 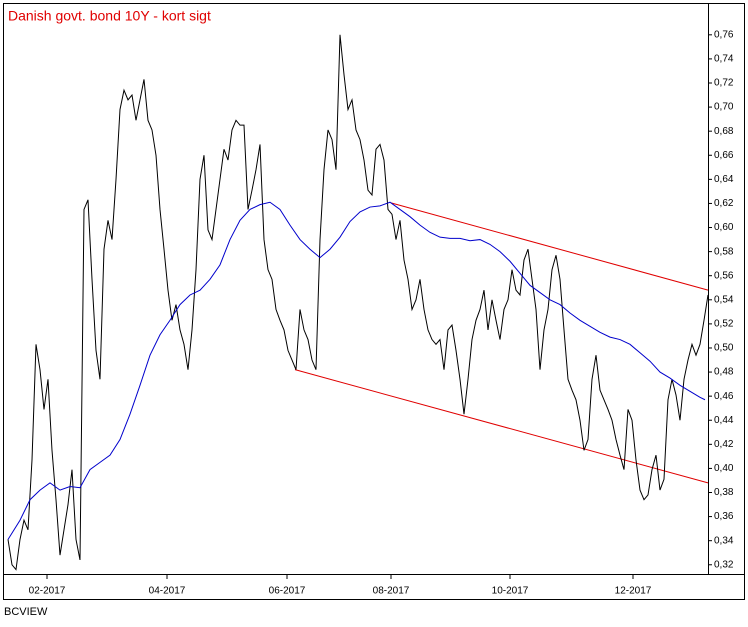 I want to click on y-tick-label: 0,46, so click(x=724, y=396).